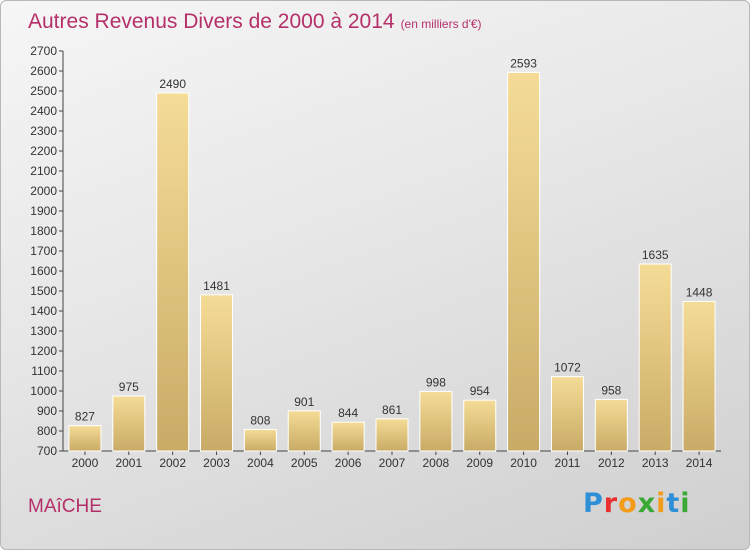  Describe the element at coordinates (43, 191) in the screenshot. I see `y-tick-label: 2000` at that location.